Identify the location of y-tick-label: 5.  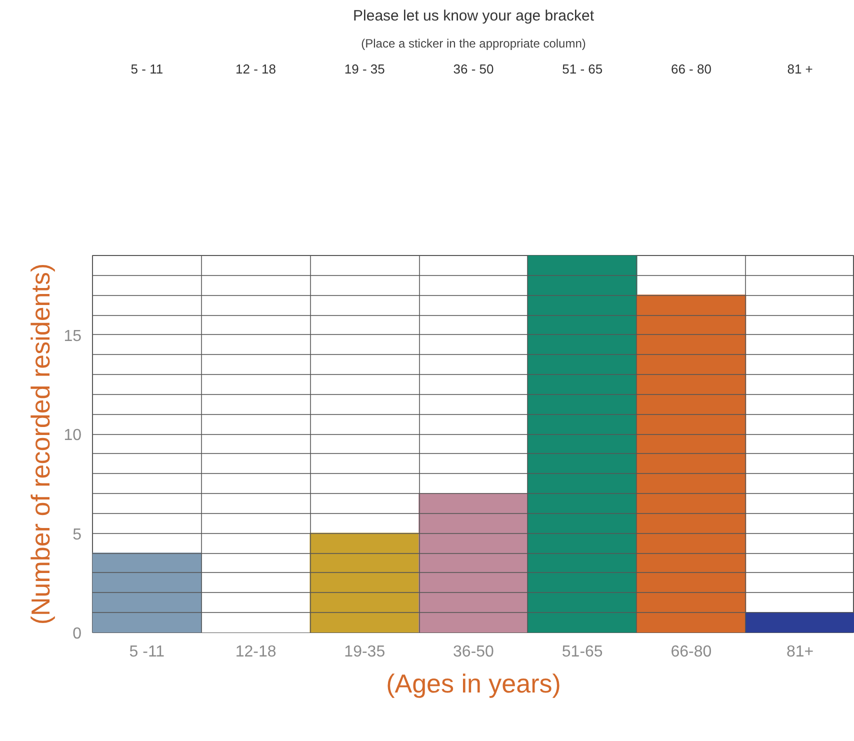
(77, 535).